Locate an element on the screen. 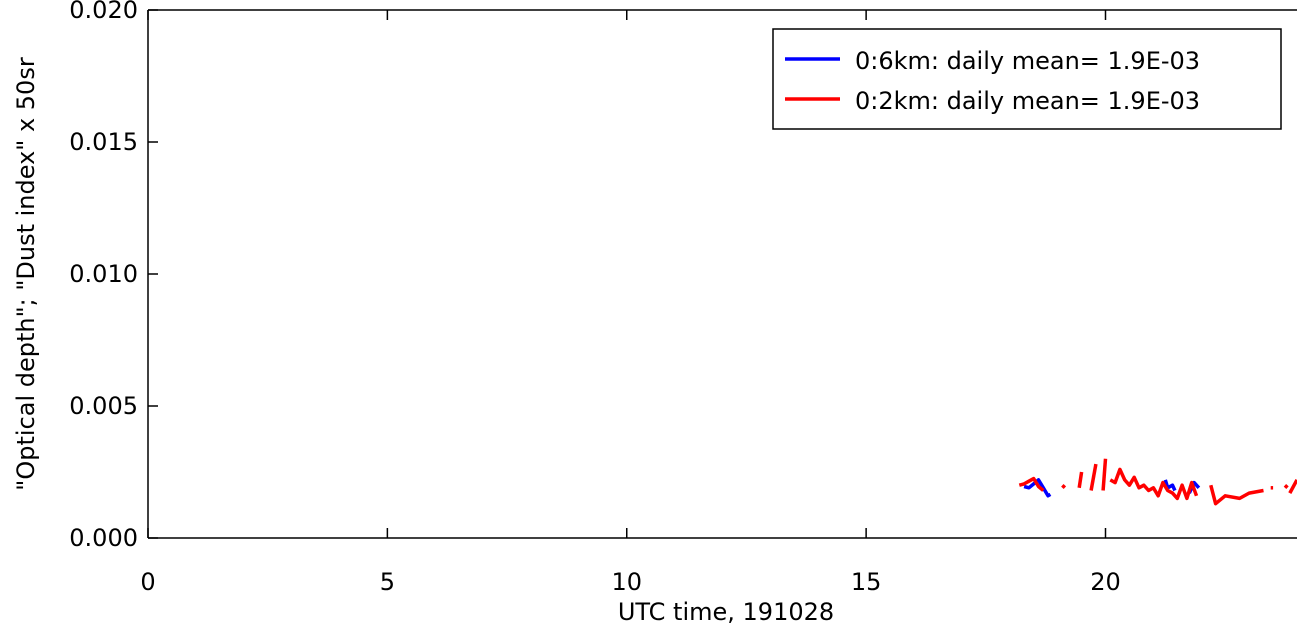 This screenshot has width=1297, height=629. x-tick-label: 0 is located at coordinates (147, 582).